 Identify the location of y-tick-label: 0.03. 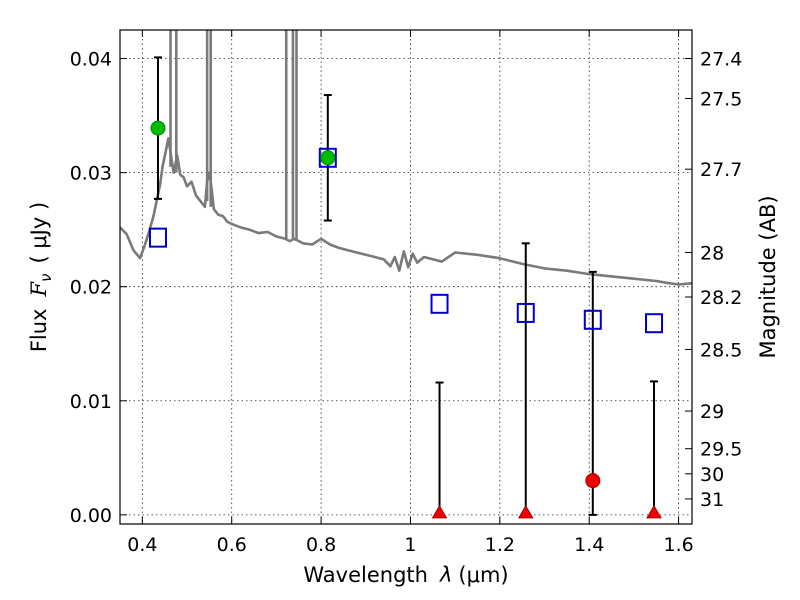
(91, 174).